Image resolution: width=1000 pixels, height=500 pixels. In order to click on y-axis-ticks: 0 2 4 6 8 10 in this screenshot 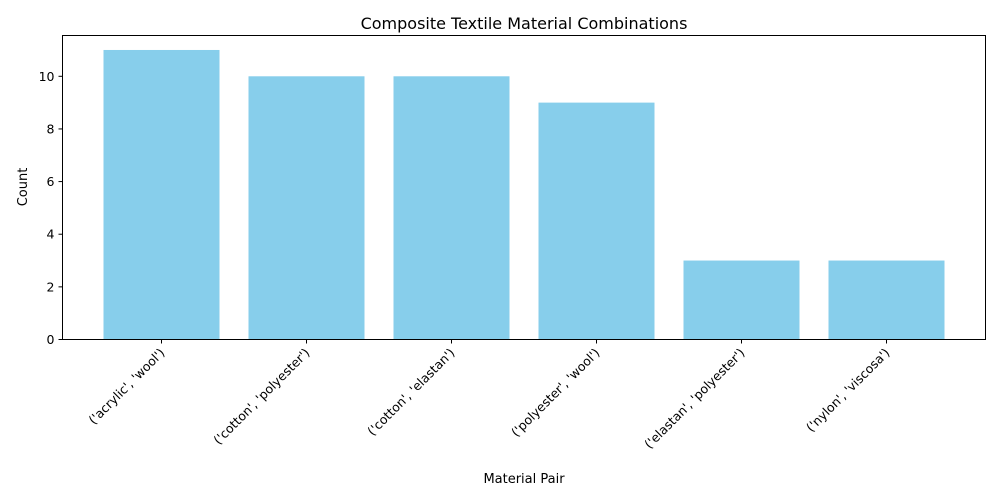, I will do `click(51, 208)`.